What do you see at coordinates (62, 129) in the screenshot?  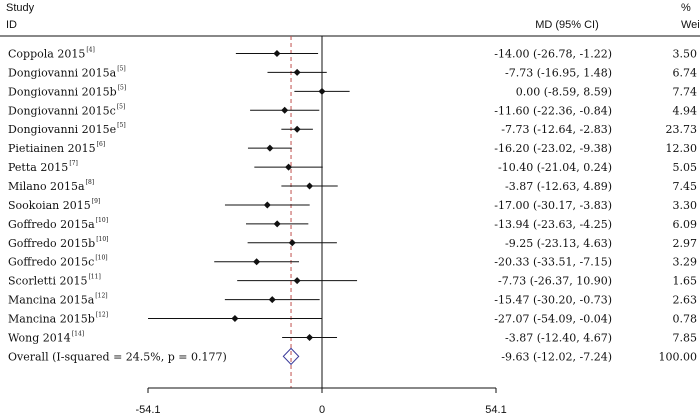 I see `study-label: Dongiovanni 2015e` at bounding box center [62, 129].